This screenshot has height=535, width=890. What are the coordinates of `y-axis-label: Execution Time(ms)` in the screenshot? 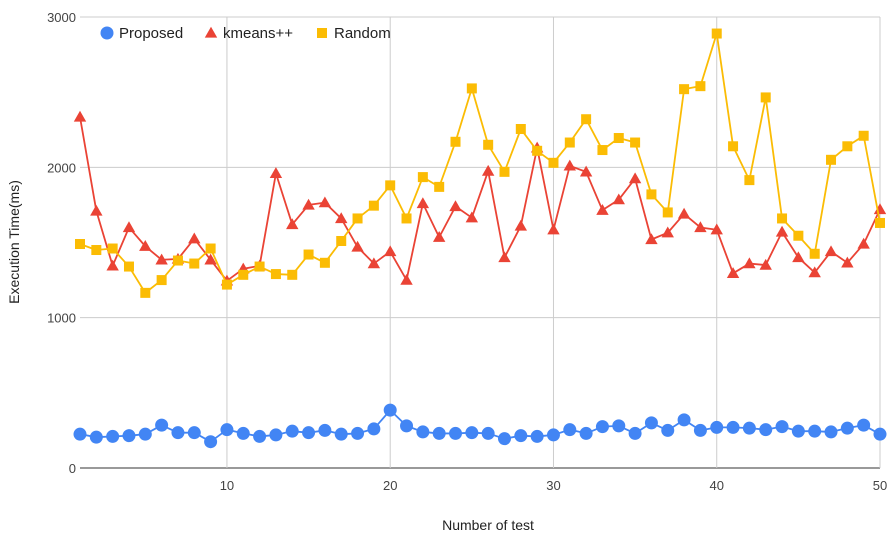 It's located at (14, 242).